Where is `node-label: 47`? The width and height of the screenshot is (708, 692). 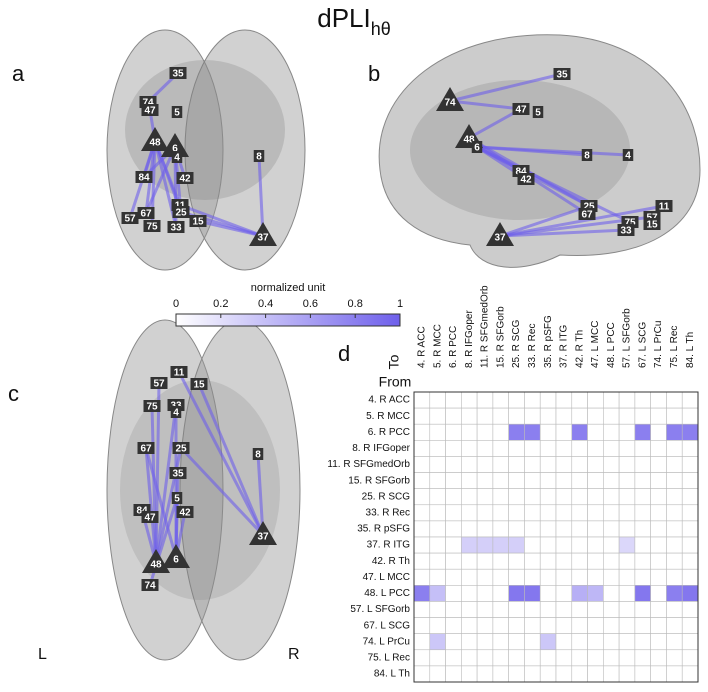
node-label: 47 is located at coordinates (150, 111).